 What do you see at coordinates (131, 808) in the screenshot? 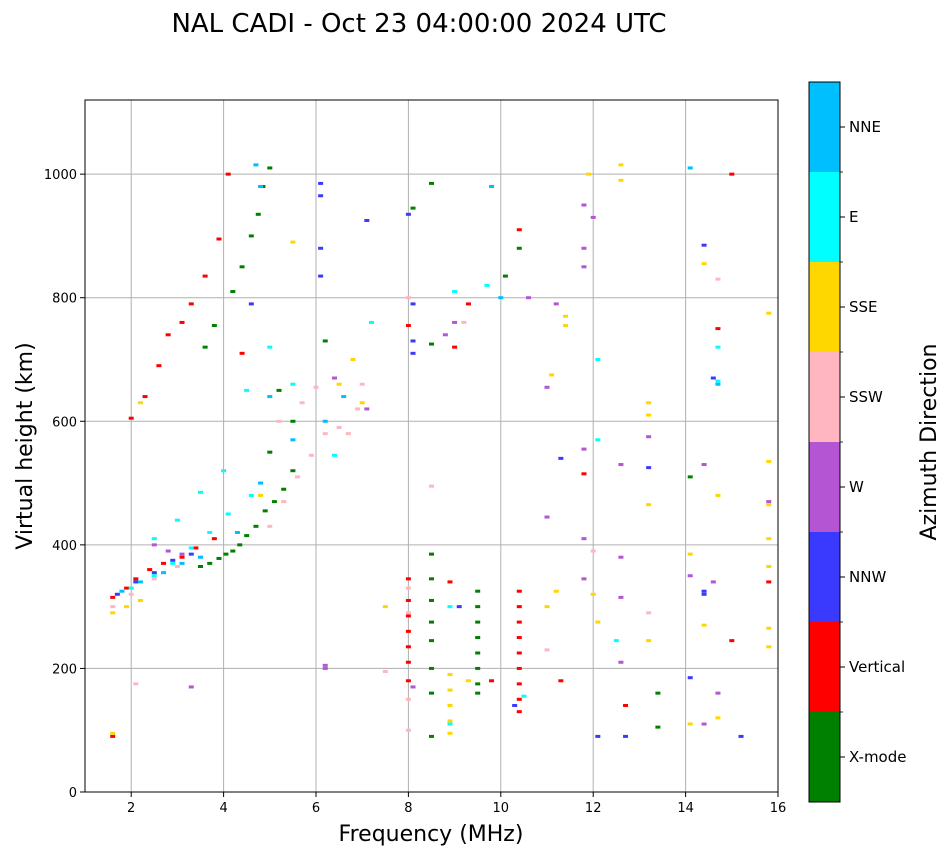
I see `x-tick-label: 2` at bounding box center [131, 808].